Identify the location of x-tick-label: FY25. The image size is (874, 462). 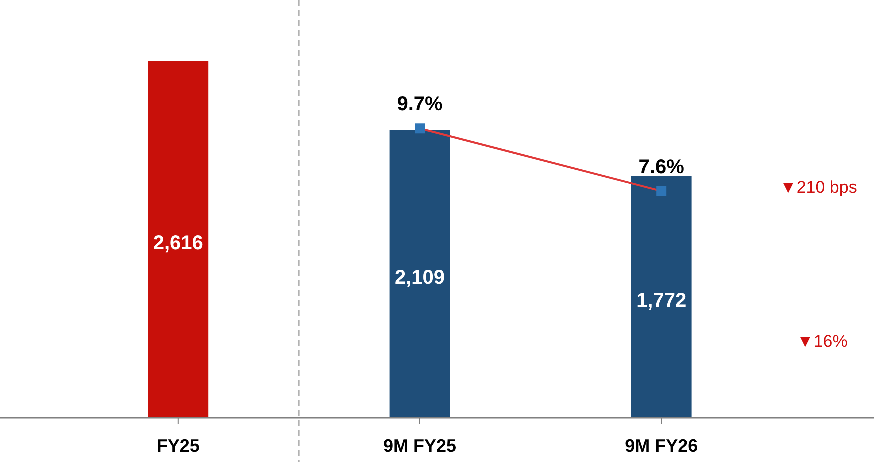
(178, 446).